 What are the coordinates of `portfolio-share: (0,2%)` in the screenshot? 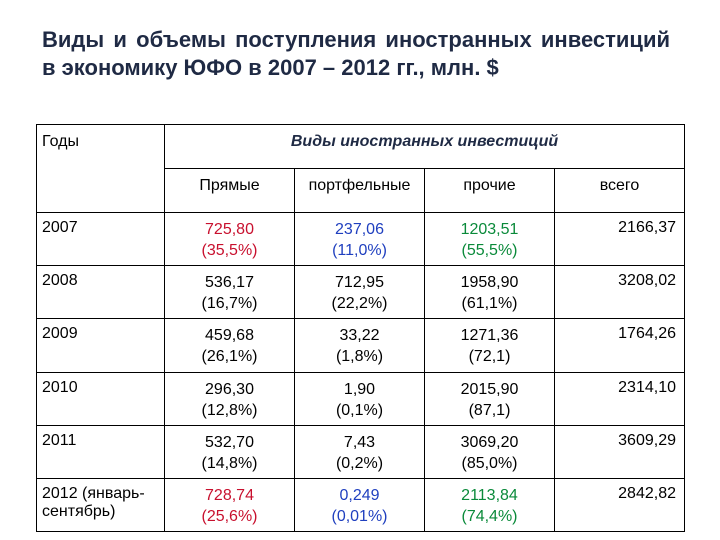 It's located at (359, 463).